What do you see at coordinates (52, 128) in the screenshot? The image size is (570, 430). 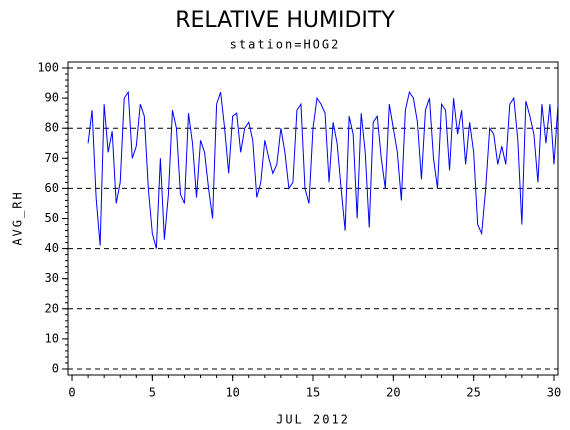 I see `y-tick-label: 80` at bounding box center [52, 128].